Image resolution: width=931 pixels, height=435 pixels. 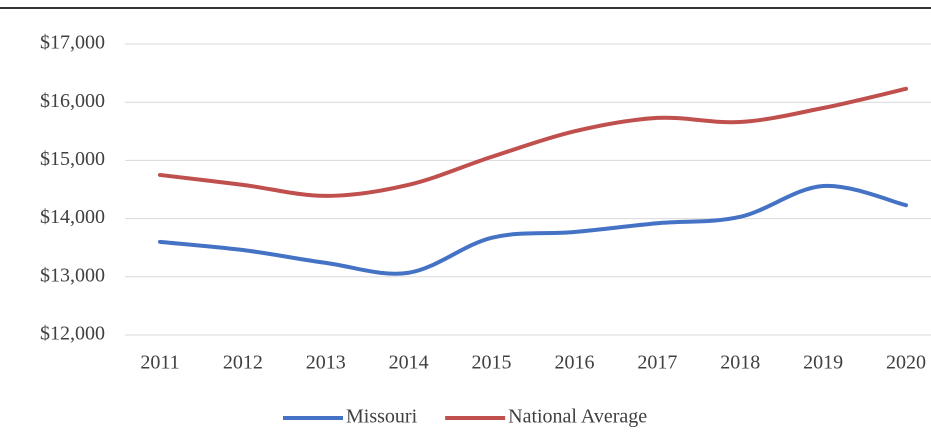 What do you see at coordinates (72, 101) in the screenshot?
I see `y-tick-label: $16,000` at bounding box center [72, 101].